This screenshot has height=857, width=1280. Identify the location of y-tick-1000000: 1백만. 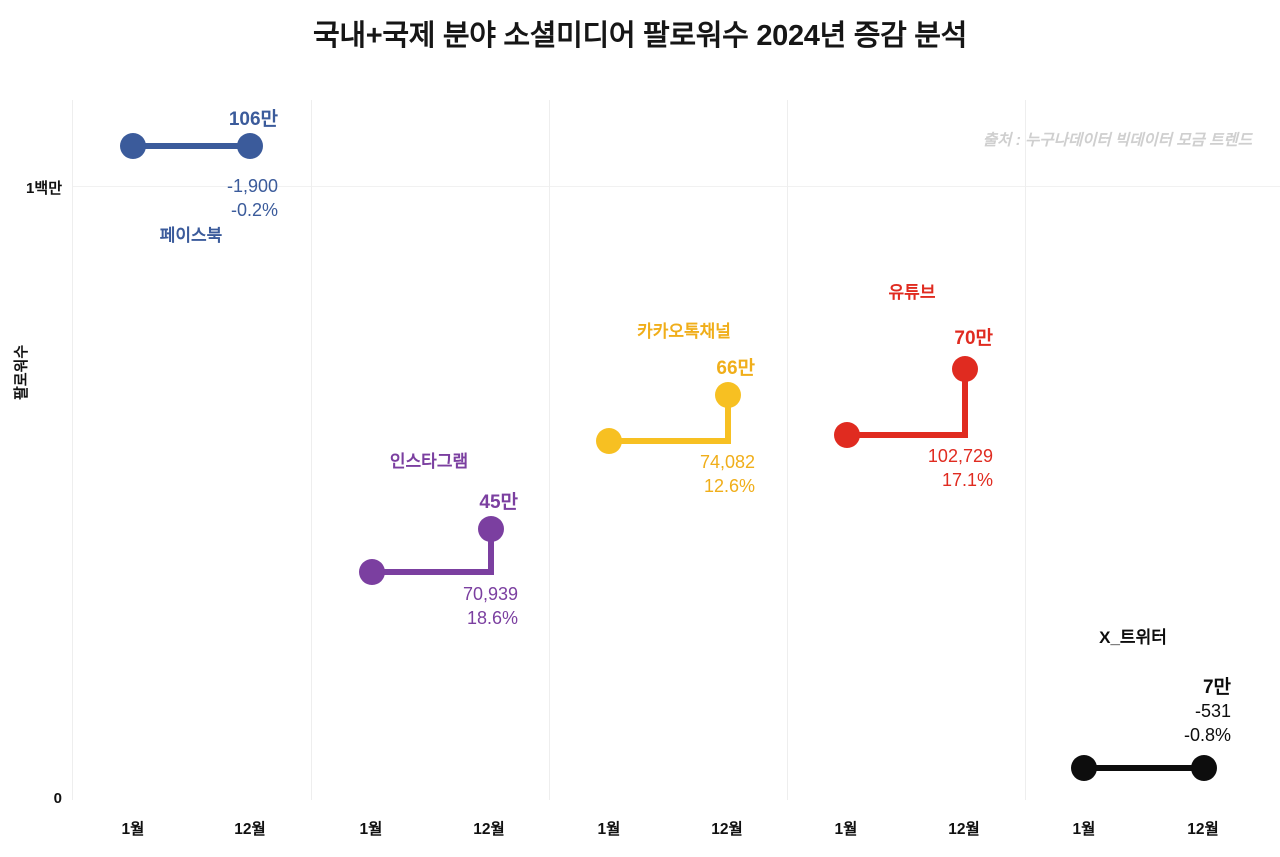
(44, 188).